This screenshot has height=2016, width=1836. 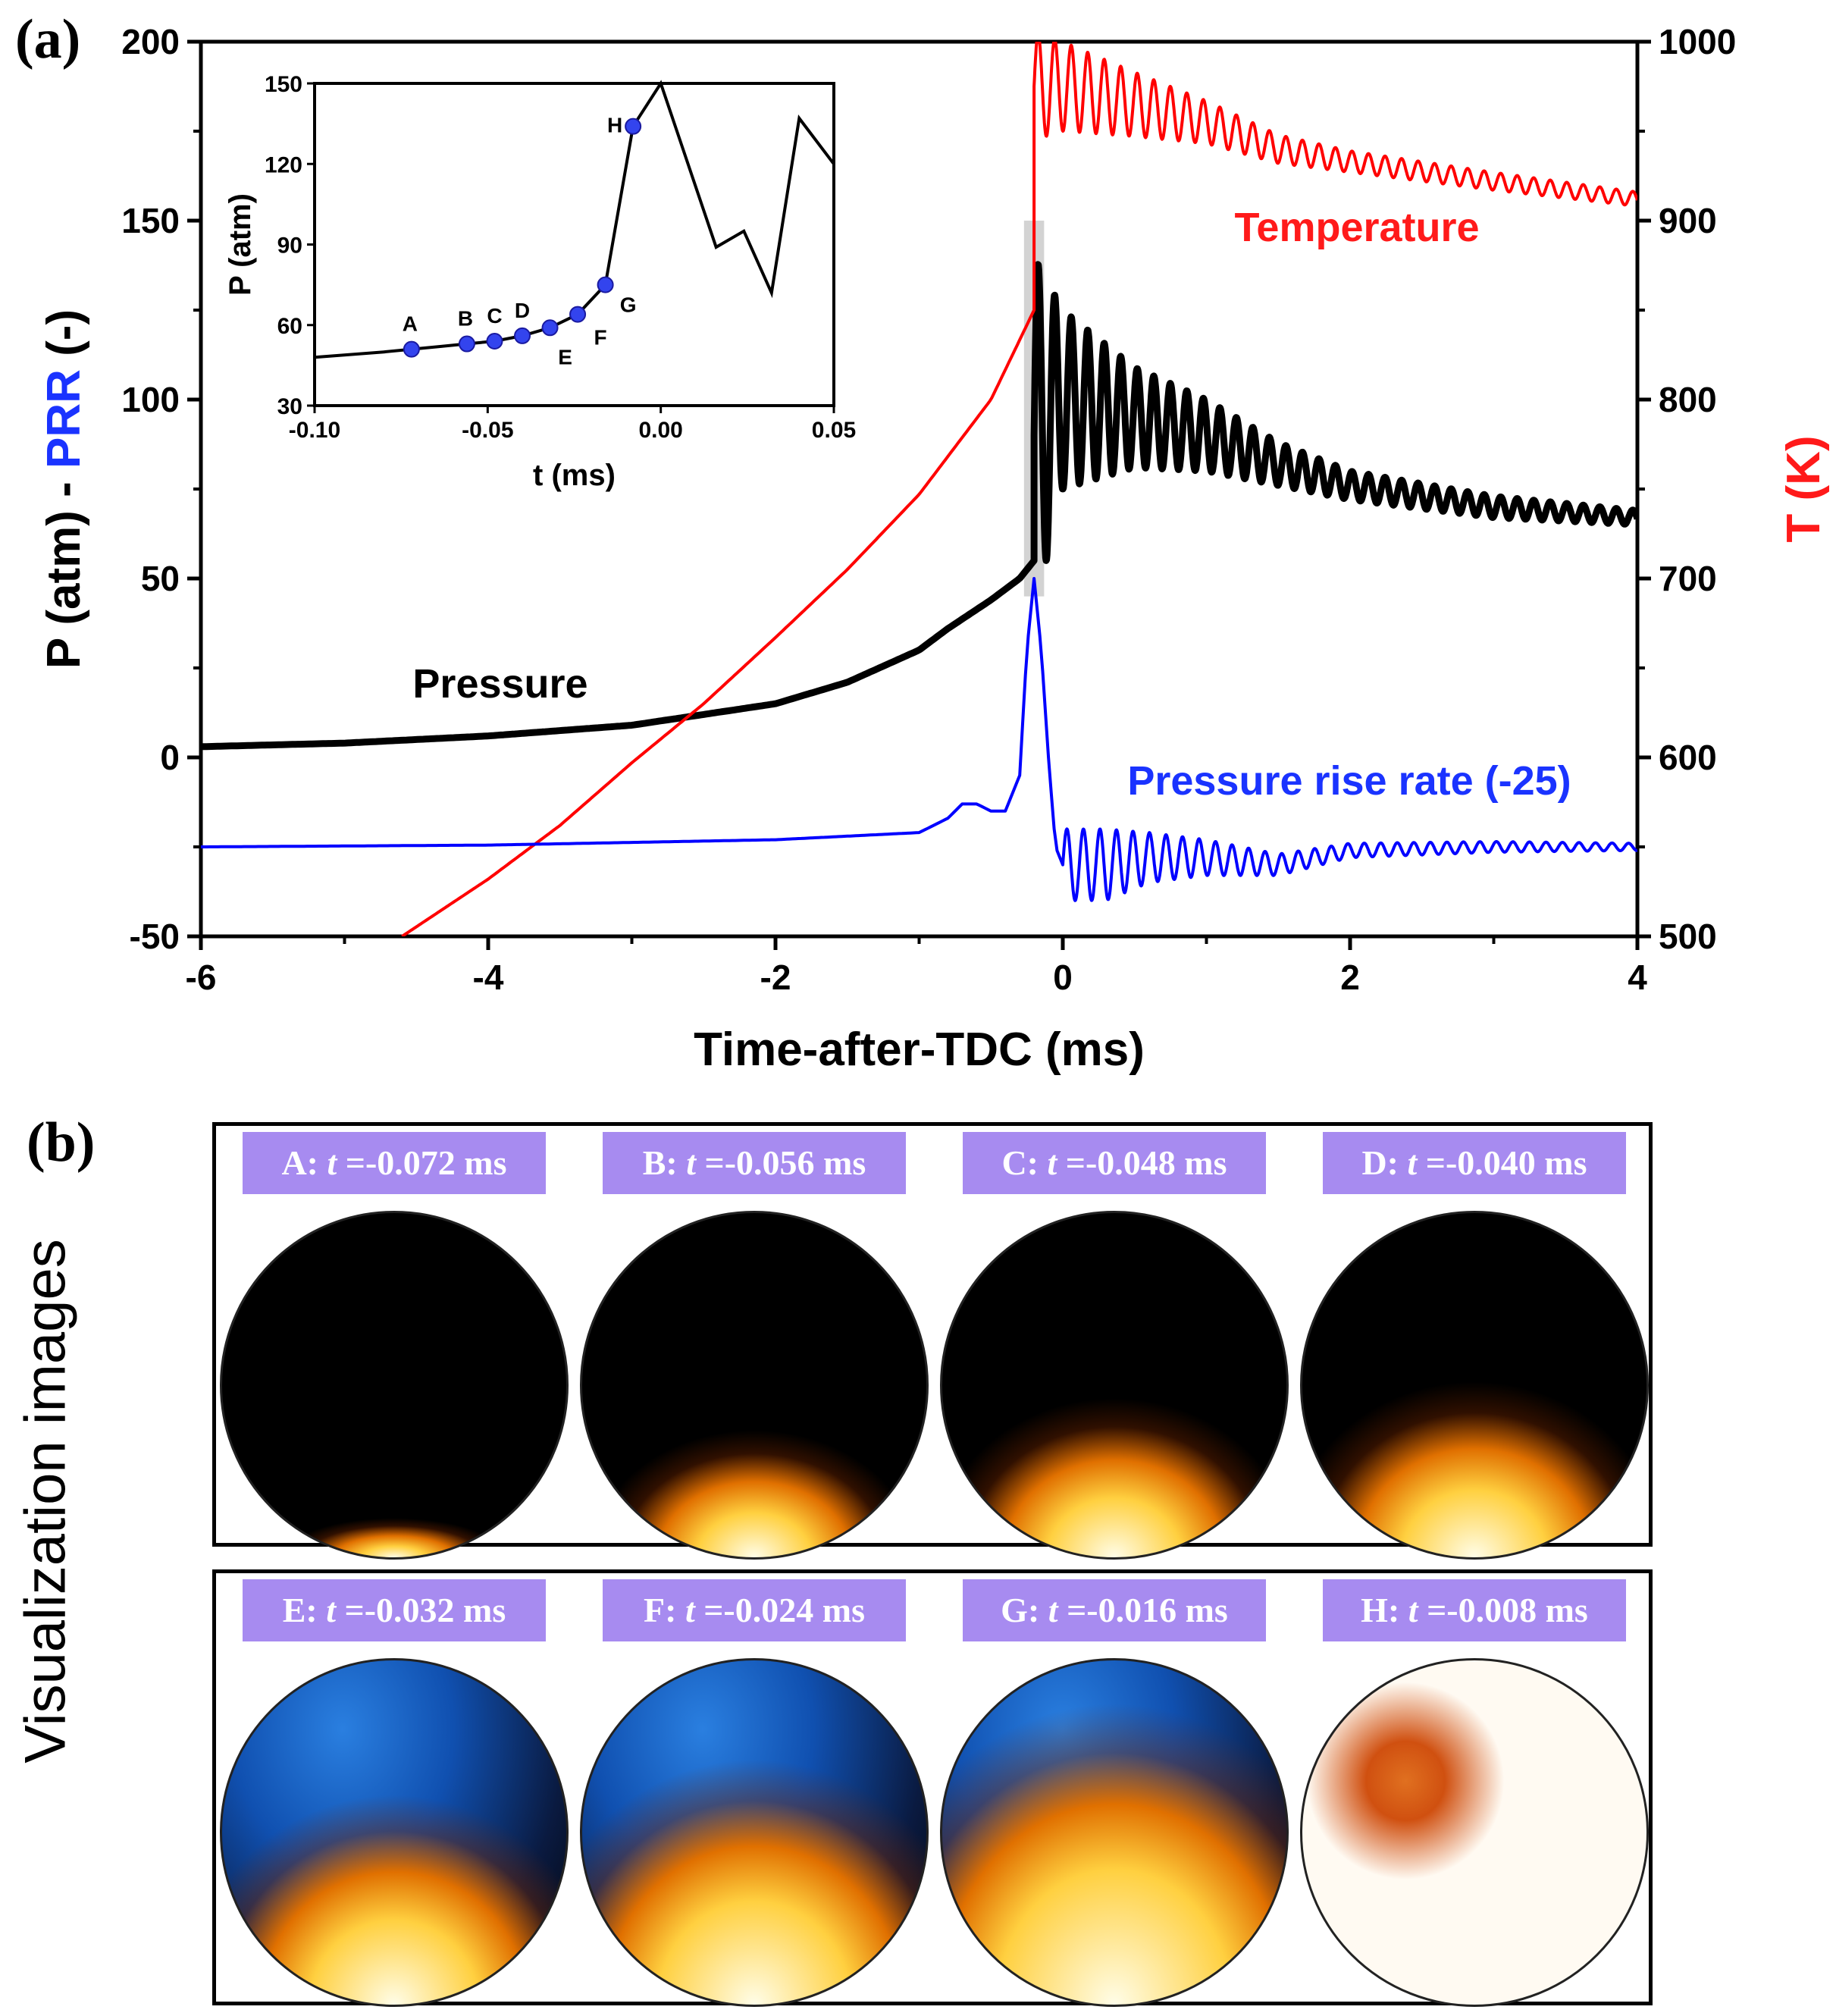 What do you see at coordinates (664, 1610) in the screenshot?
I see `frame-label-prefix: F:` at bounding box center [664, 1610].